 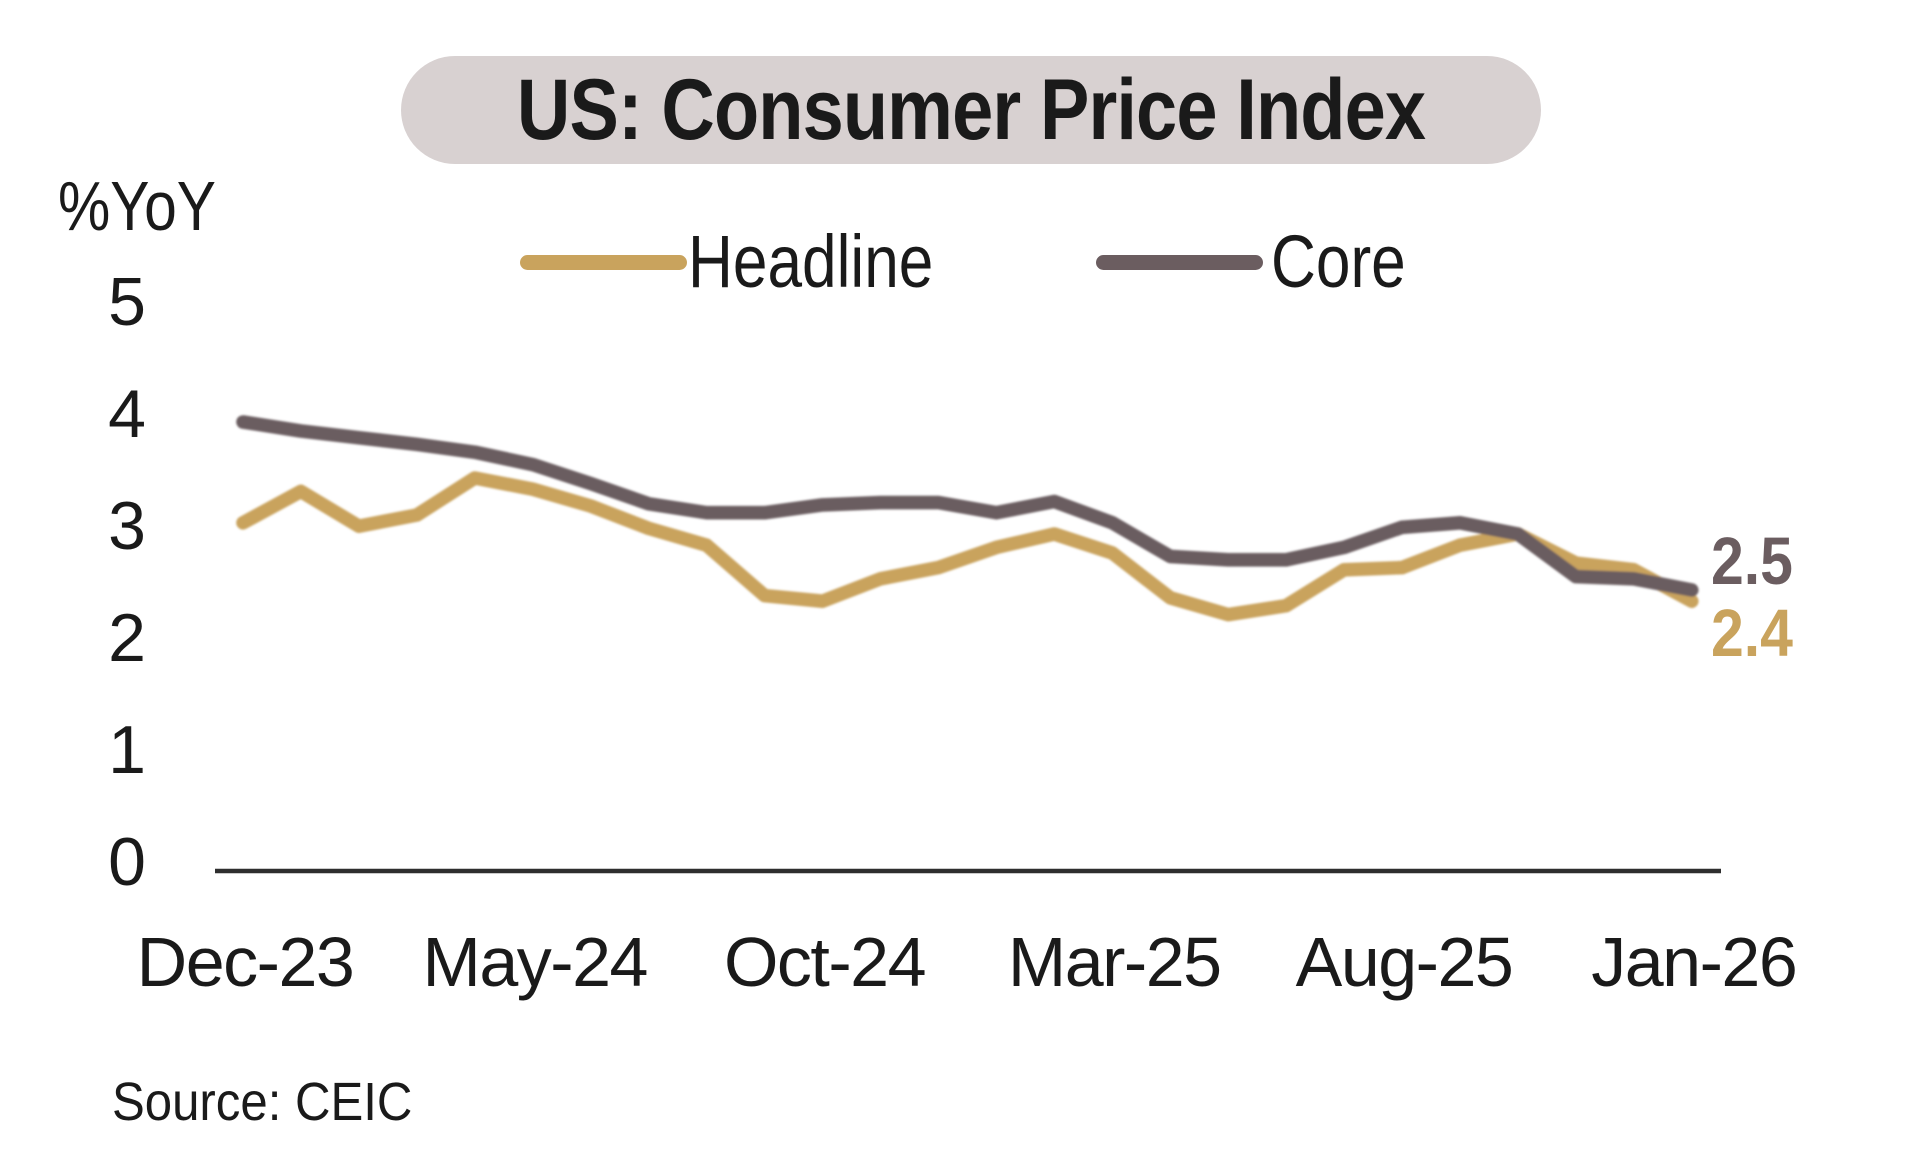 I want to click on y-tick-label-3: 3, so click(x=127, y=526).